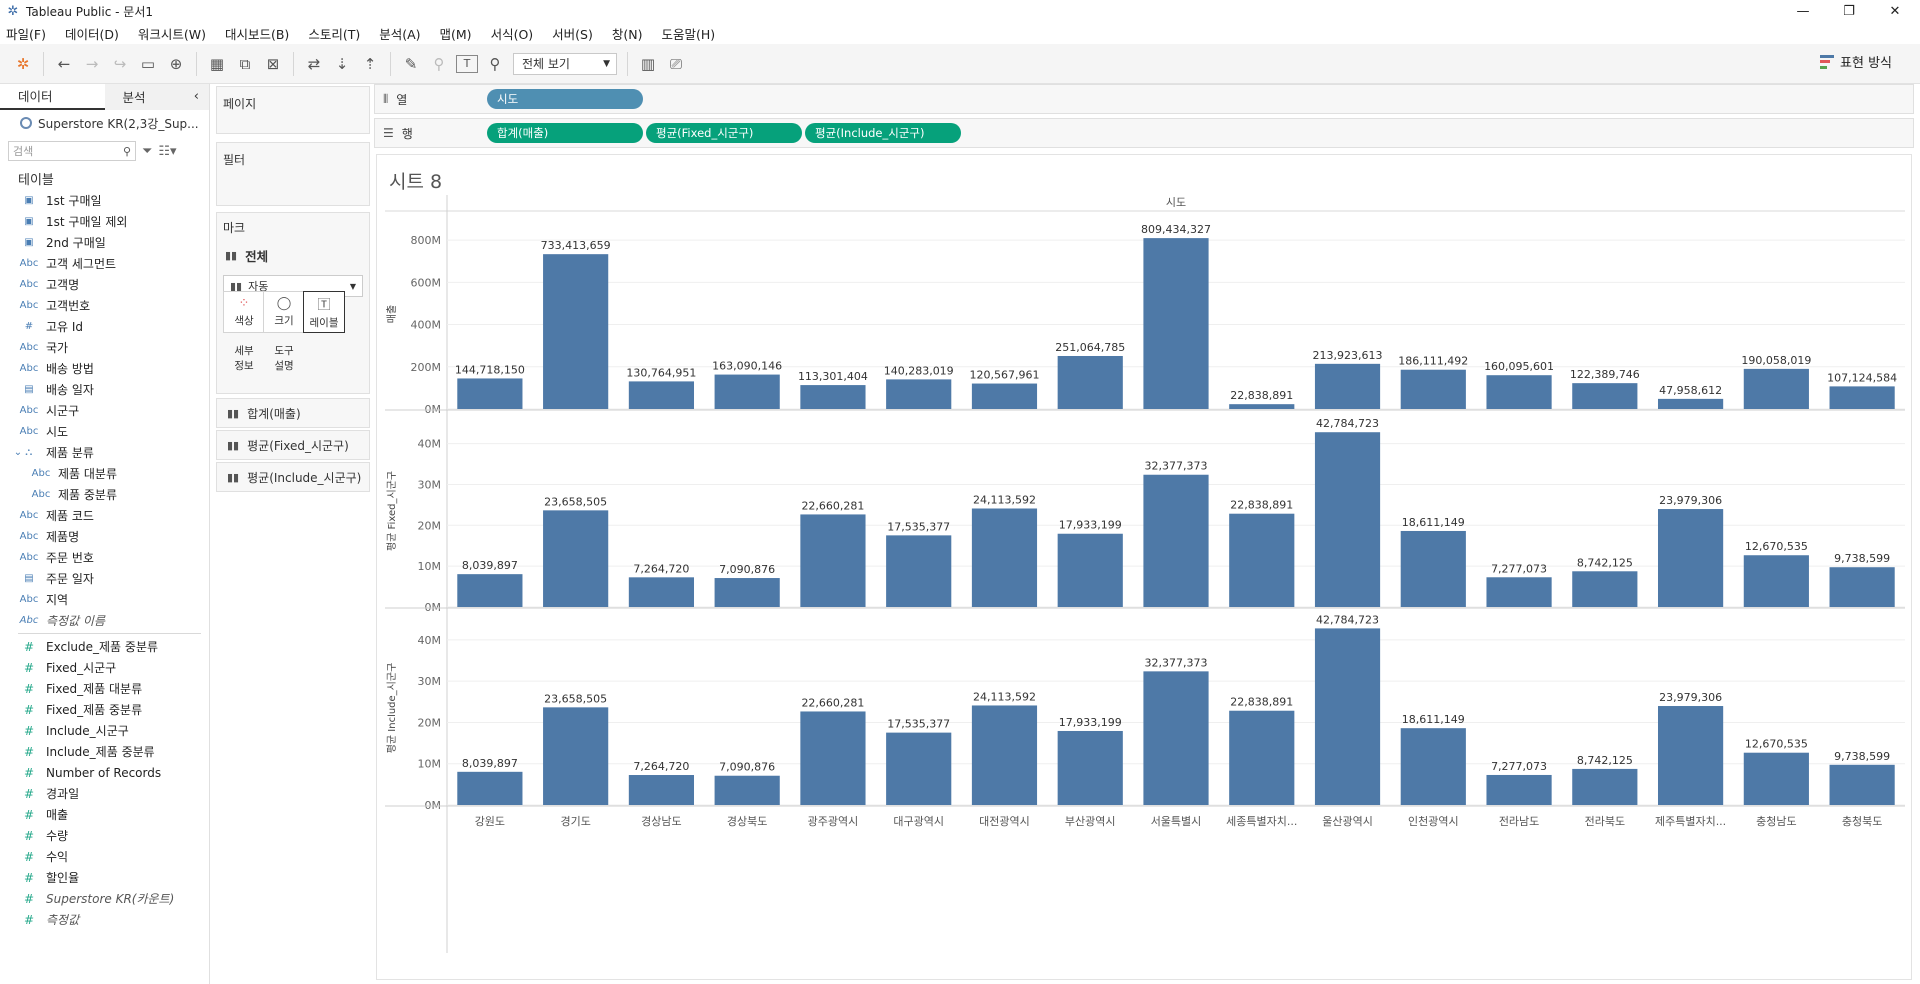 The image size is (1920, 984). I want to click on show-me-button: 표현 방식, so click(1856, 61).